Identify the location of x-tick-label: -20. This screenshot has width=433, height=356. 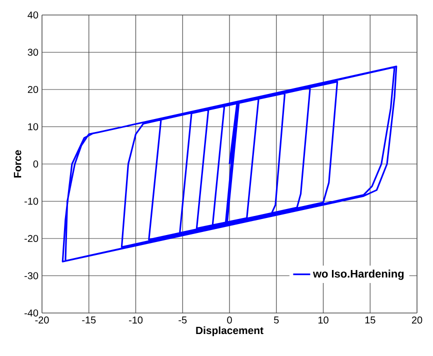
(42, 320).